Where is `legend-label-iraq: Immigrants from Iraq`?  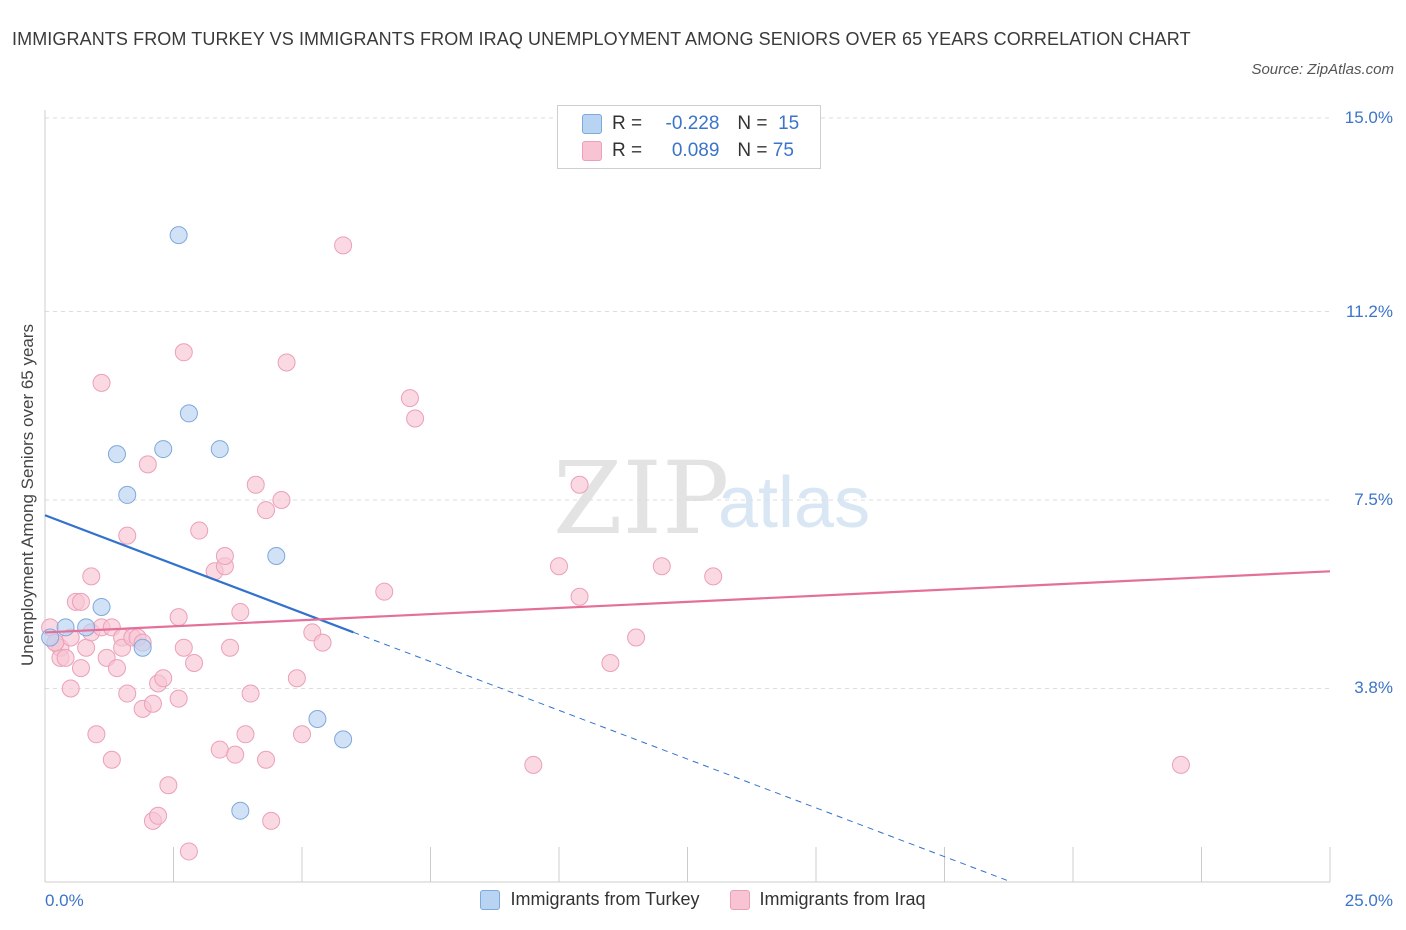
legend-label-iraq: Immigrants from Iraq is located at coordinates (842, 899).